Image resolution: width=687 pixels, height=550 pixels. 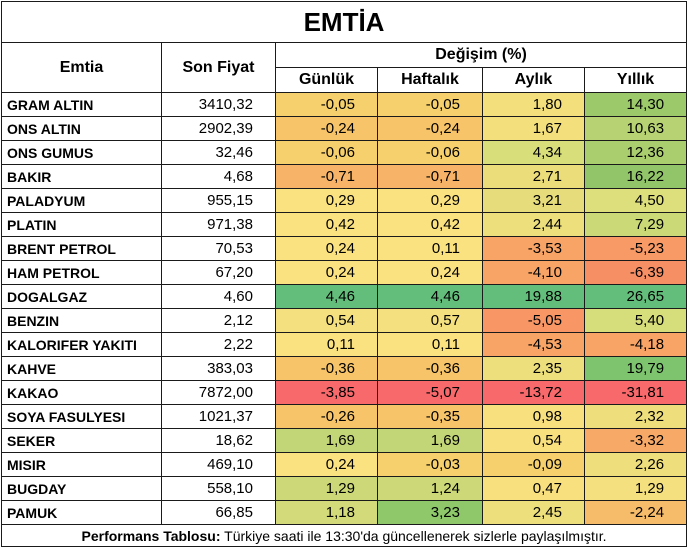 I want to click on commodity-name: ONS GUMUS, so click(x=81, y=152).